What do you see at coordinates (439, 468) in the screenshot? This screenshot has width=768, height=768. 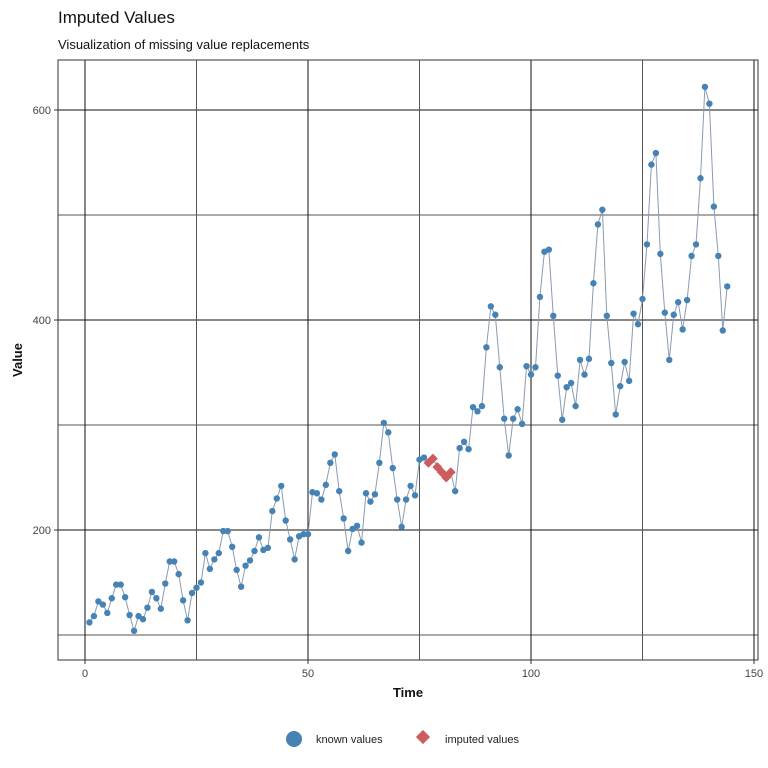 I see `imputed-points` at bounding box center [439, 468].